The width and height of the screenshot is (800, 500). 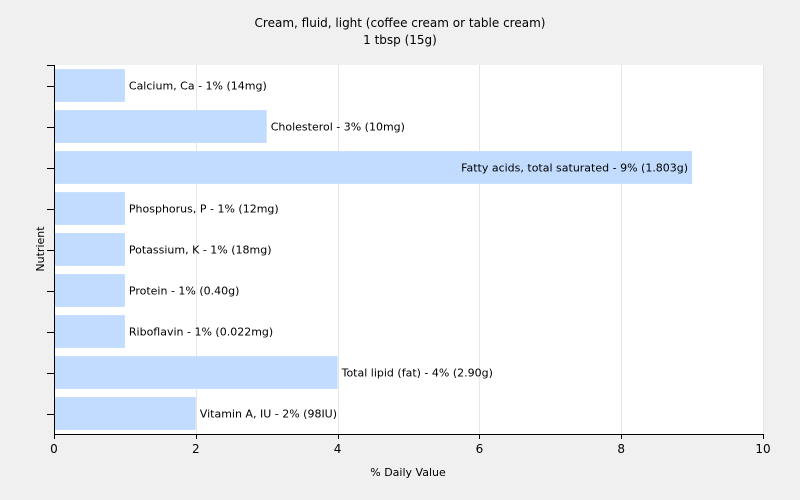 What do you see at coordinates (268, 414) in the screenshot?
I see `bar-label: Vitamin A, IU - 2% (98IU)` at bounding box center [268, 414].